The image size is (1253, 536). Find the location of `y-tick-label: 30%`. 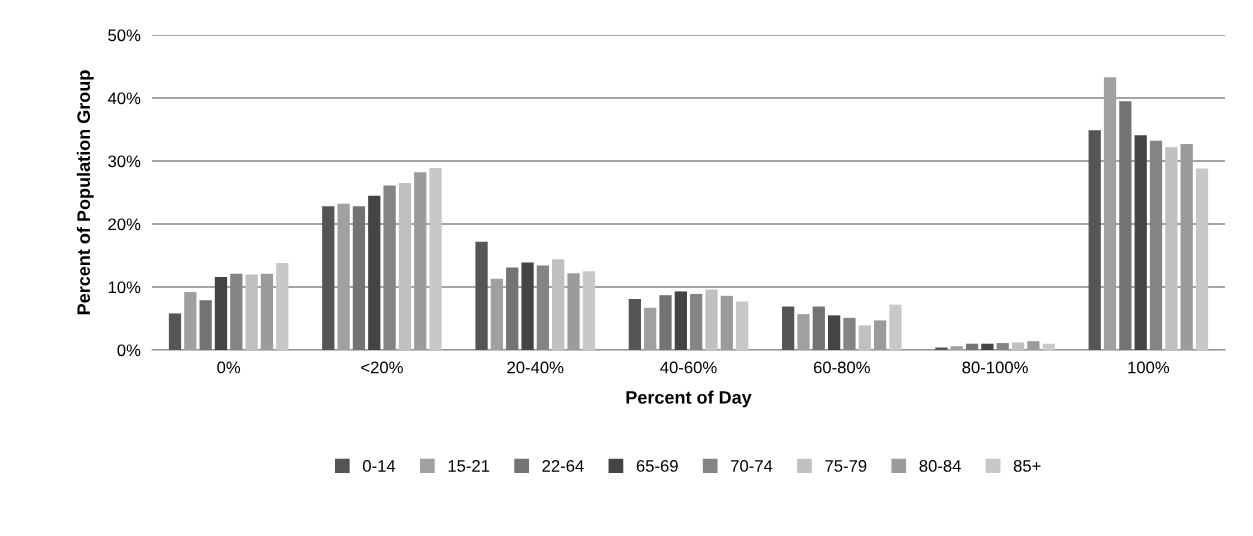

y-tick-label: 30% is located at coordinates (124, 161).